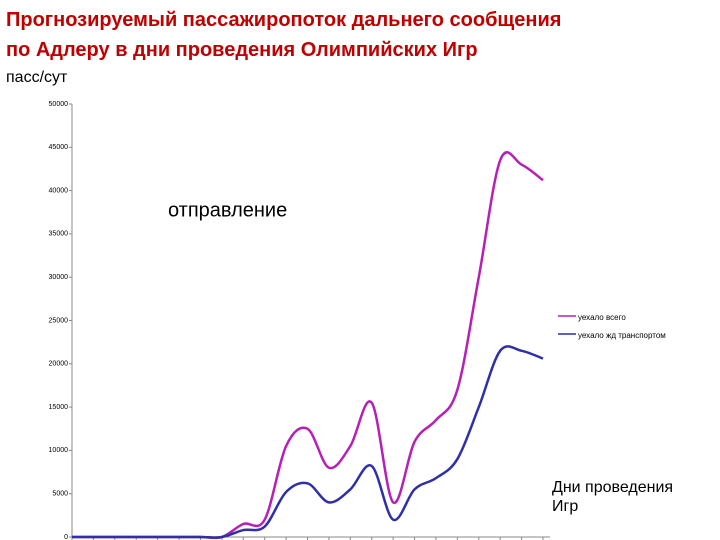 This screenshot has height=540, width=720. I want to click on annotation: Дни проведения Игр, so click(613, 497).